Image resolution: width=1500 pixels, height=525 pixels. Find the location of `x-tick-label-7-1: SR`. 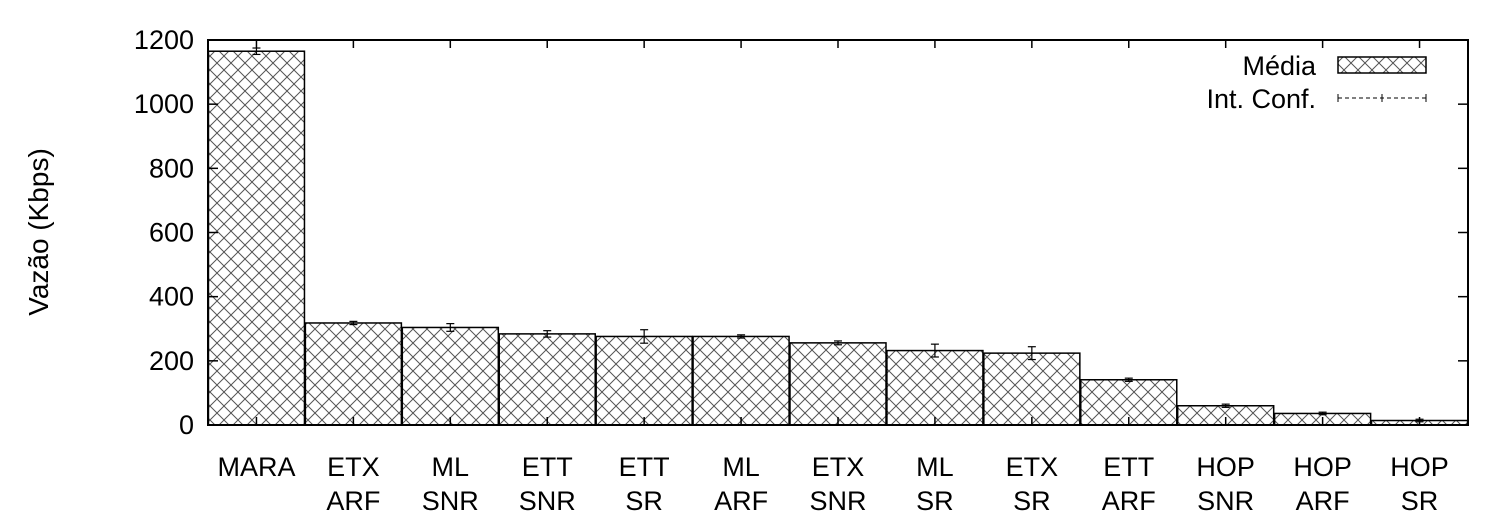

x-tick-label-7-1: SR is located at coordinates (935, 501).